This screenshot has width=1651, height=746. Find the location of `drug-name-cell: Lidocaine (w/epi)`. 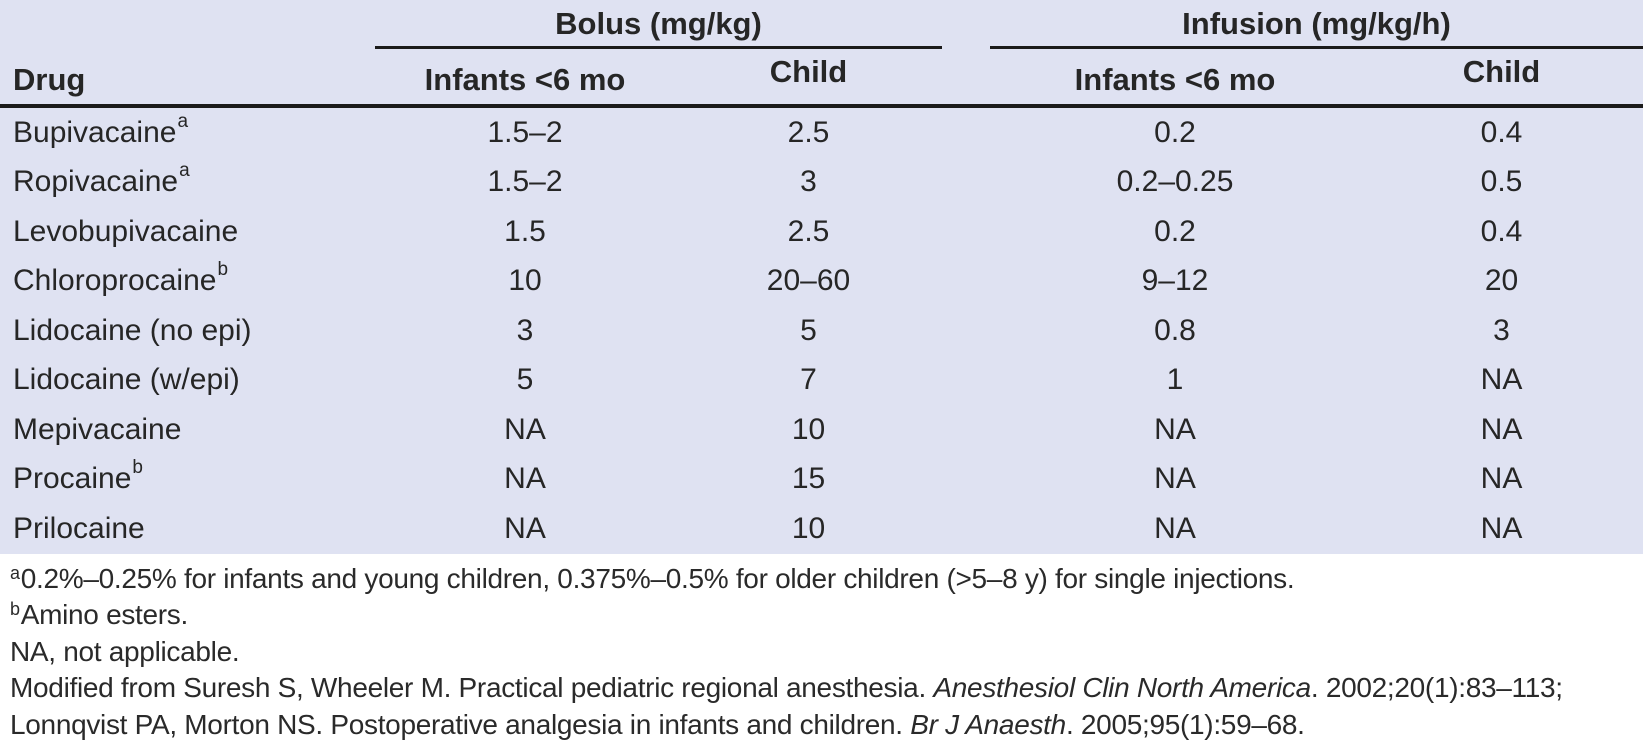

drug-name-cell: Lidocaine (w/epi) is located at coordinates (187, 381).